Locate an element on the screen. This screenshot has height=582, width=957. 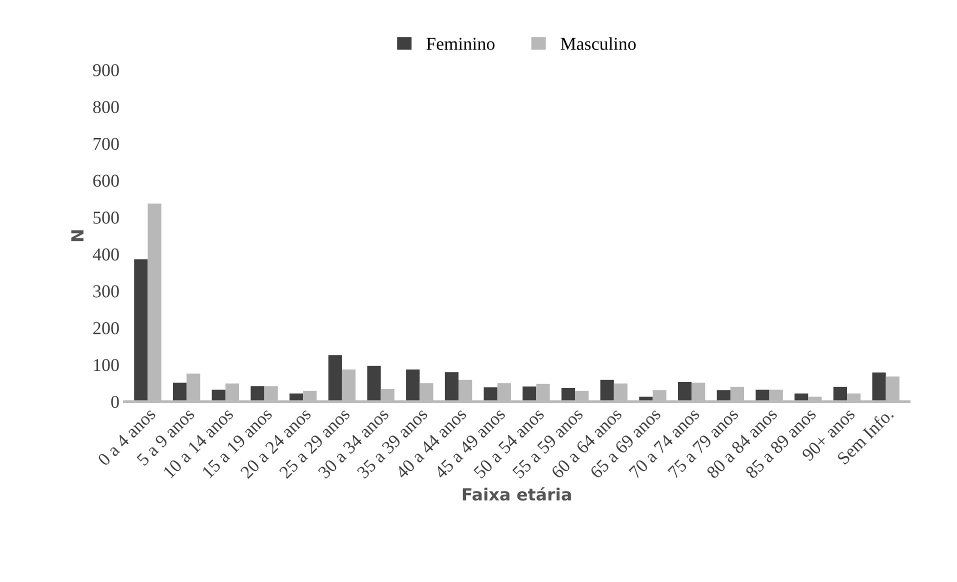
y-axis-title: N is located at coordinates (77, 236).